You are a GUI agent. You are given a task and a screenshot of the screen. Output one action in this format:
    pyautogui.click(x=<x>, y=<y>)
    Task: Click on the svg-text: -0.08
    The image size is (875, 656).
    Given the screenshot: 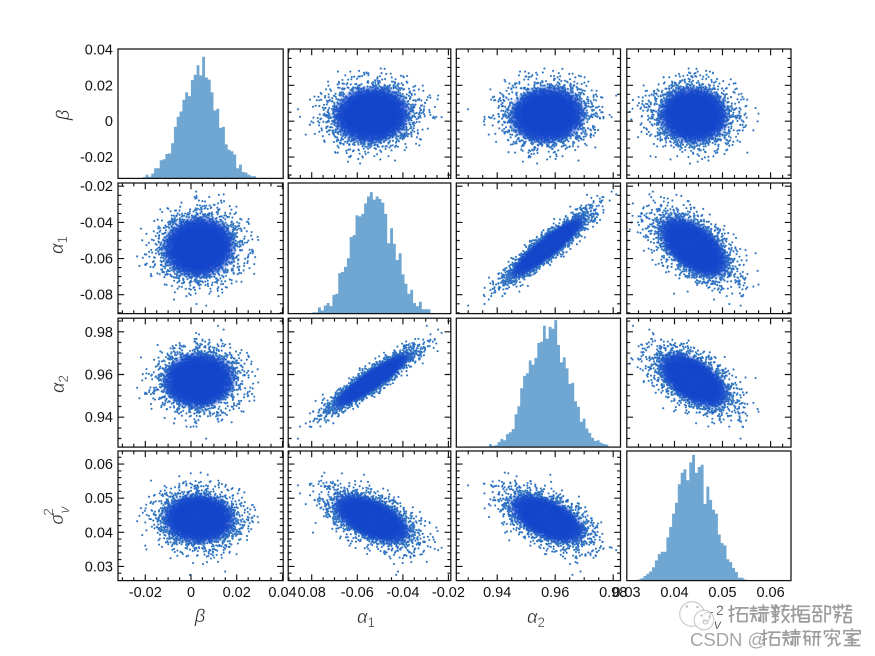 What is the action you would take?
    pyautogui.click(x=96, y=296)
    